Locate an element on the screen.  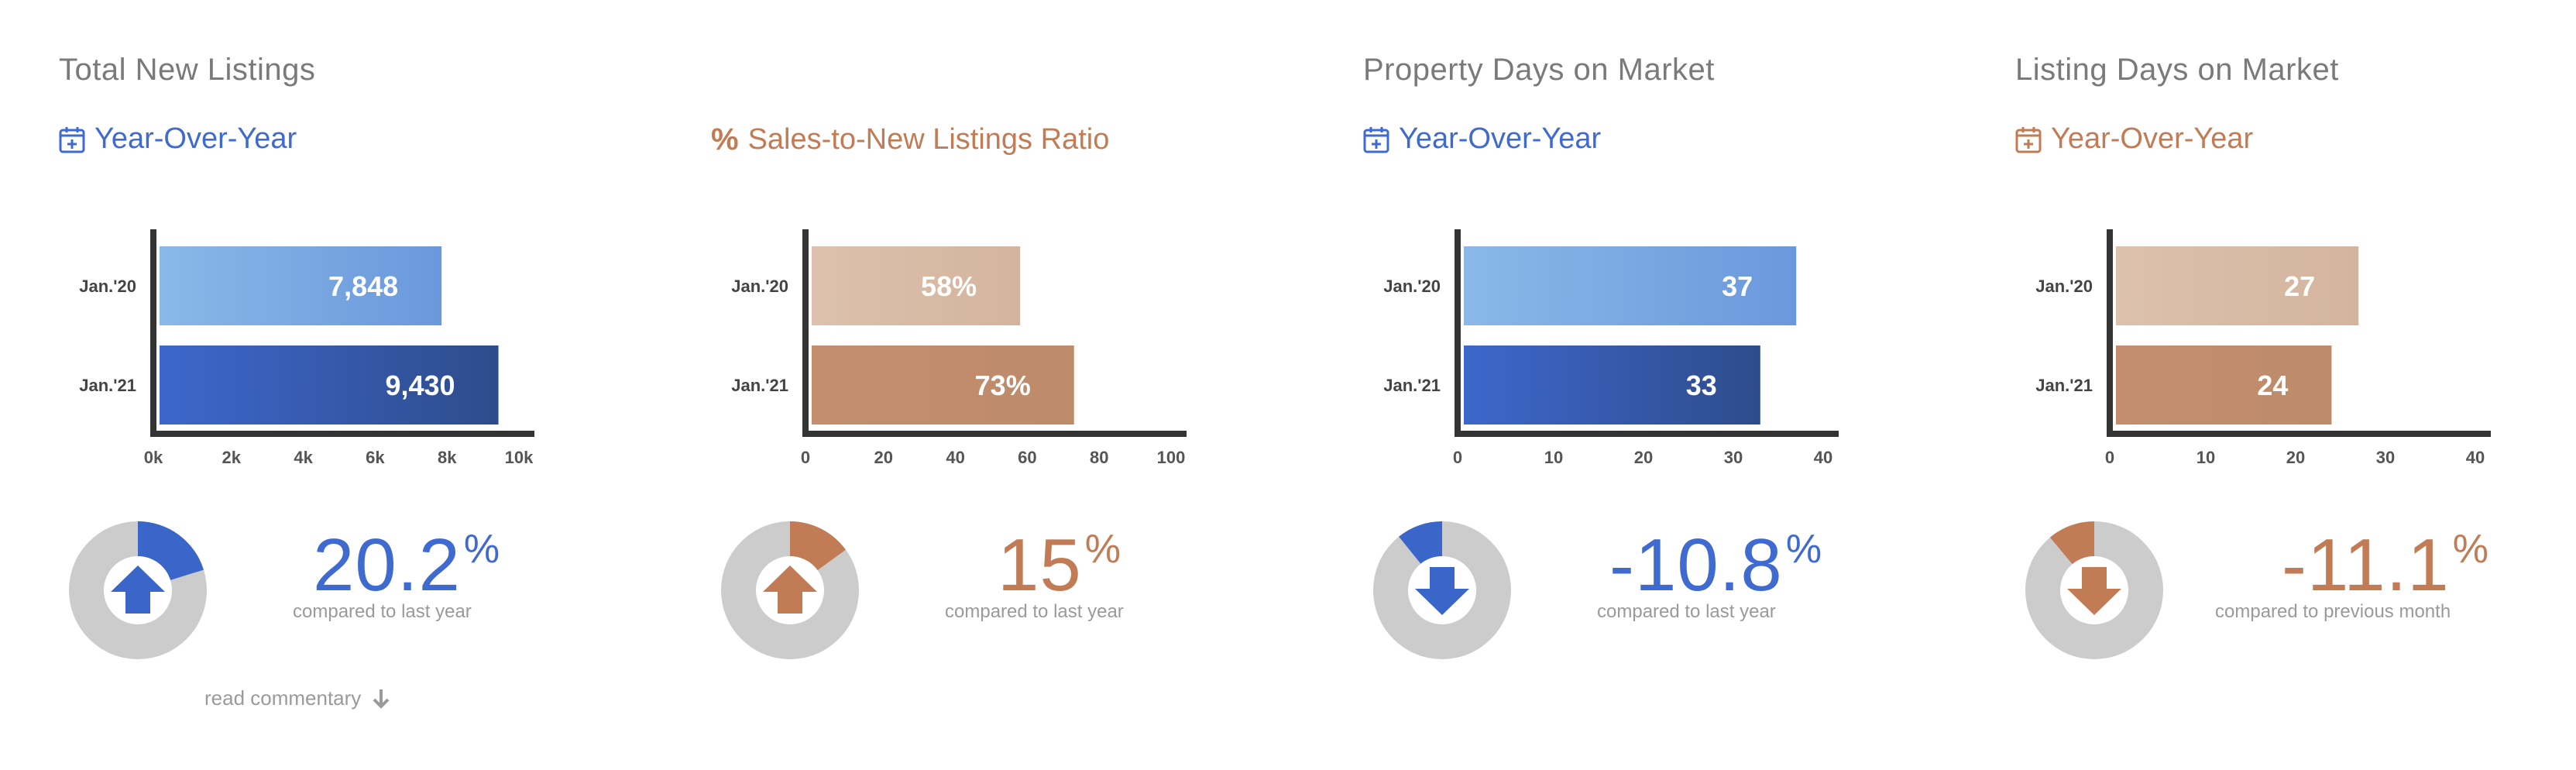
compare-text: compared to previous month is located at coordinates (2333, 611).